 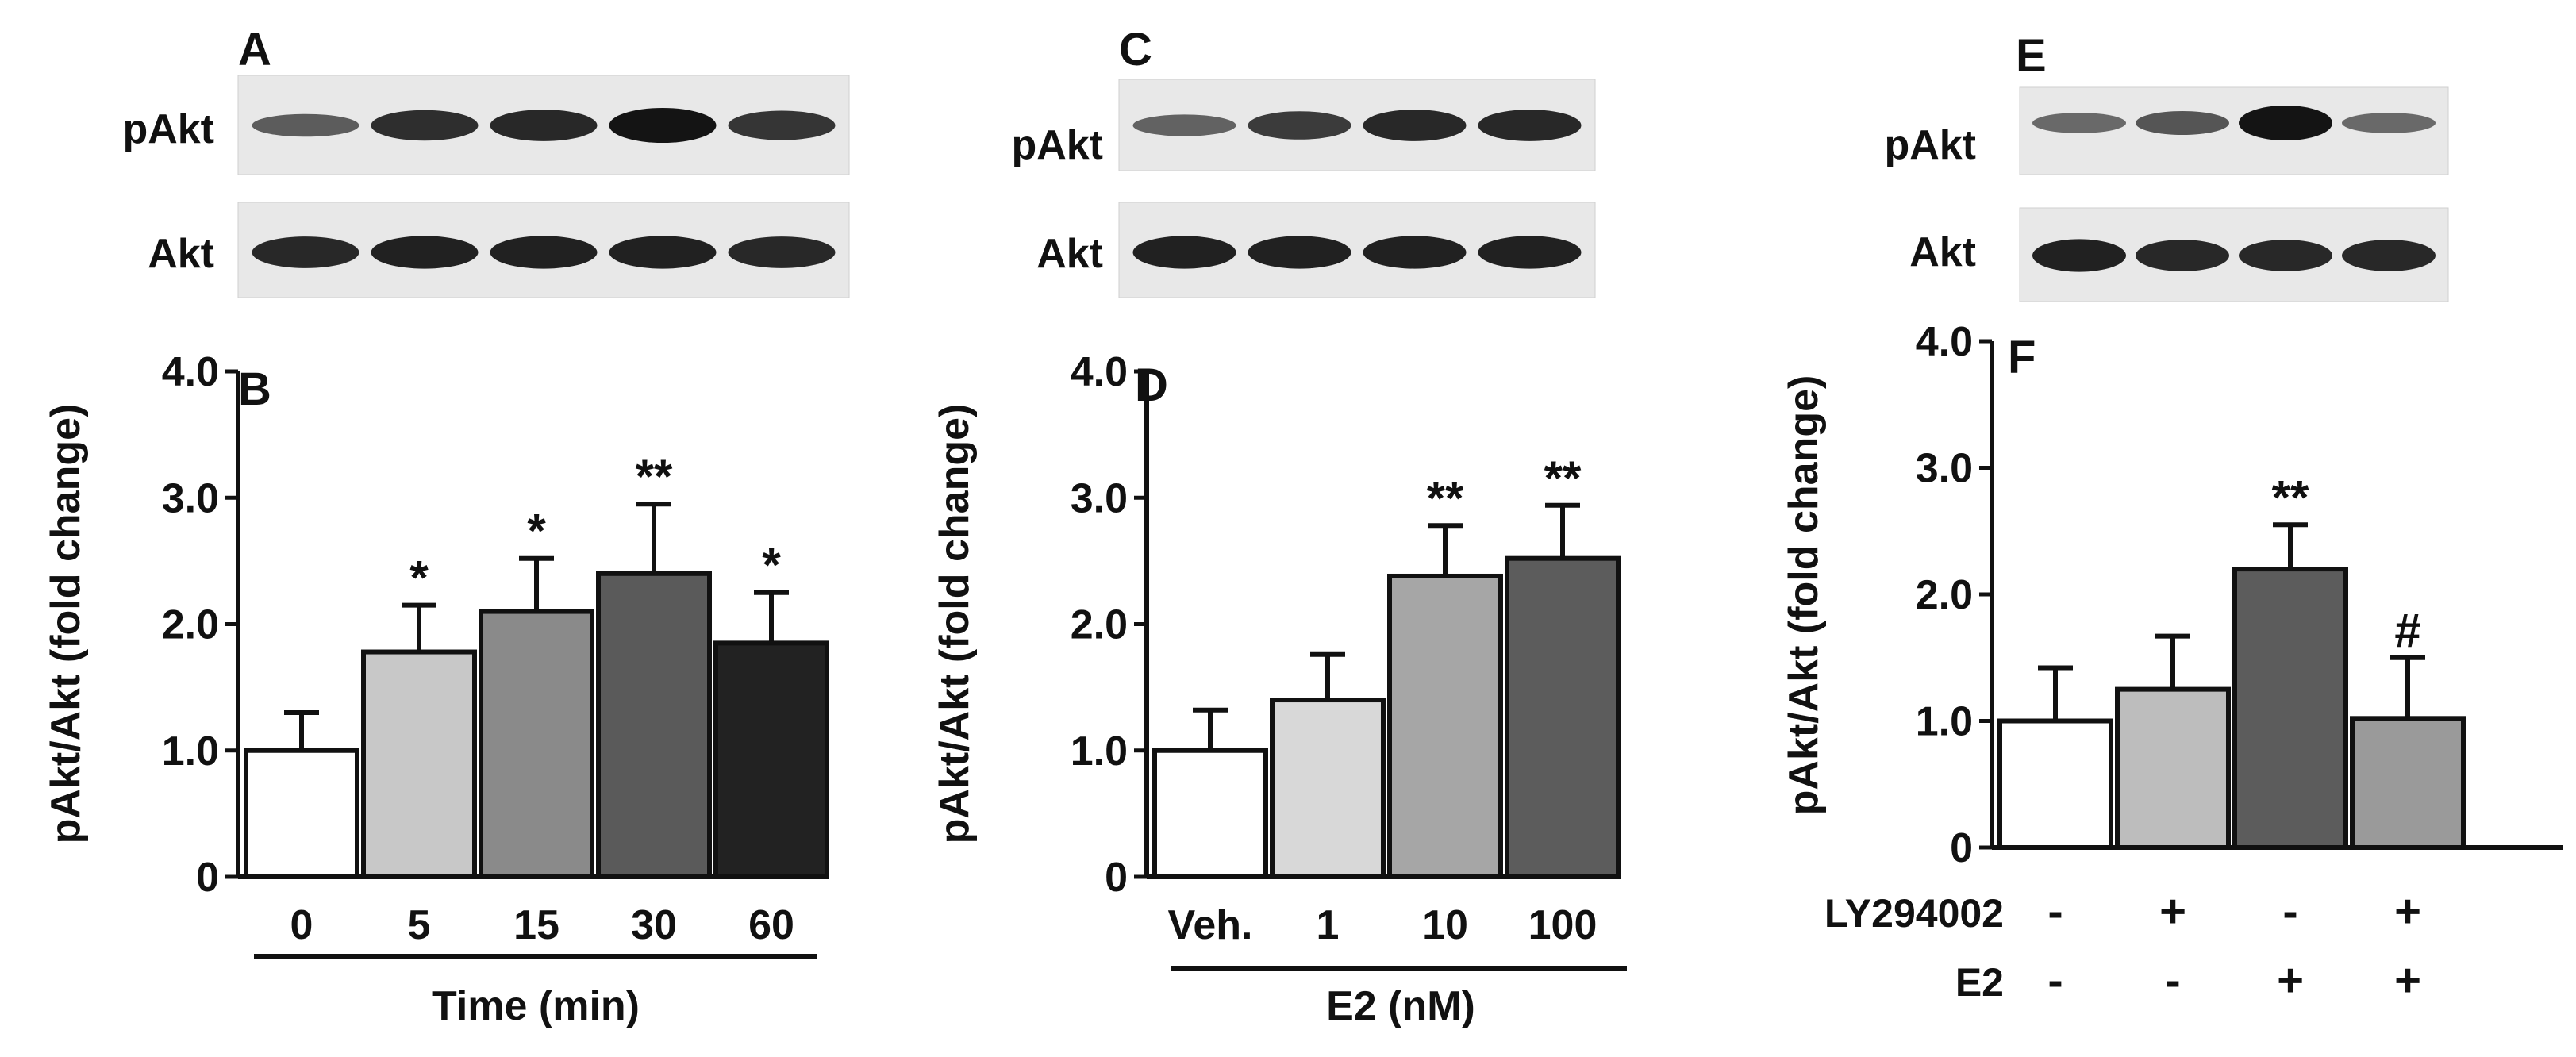 What do you see at coordinates (1151, 385) in the screenshot?
I see `panel-label-d: D` at bounding box center [1151, 385].